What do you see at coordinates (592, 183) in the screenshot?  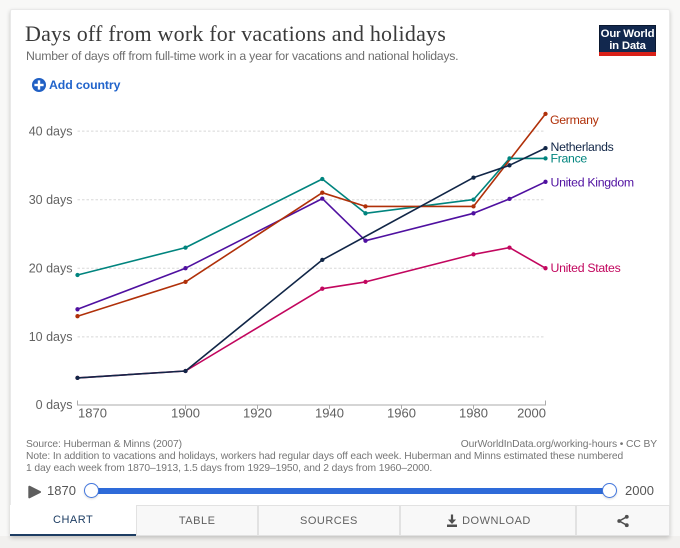 I see `svg-text: United Kingdom` at bounding box center [592, 183].